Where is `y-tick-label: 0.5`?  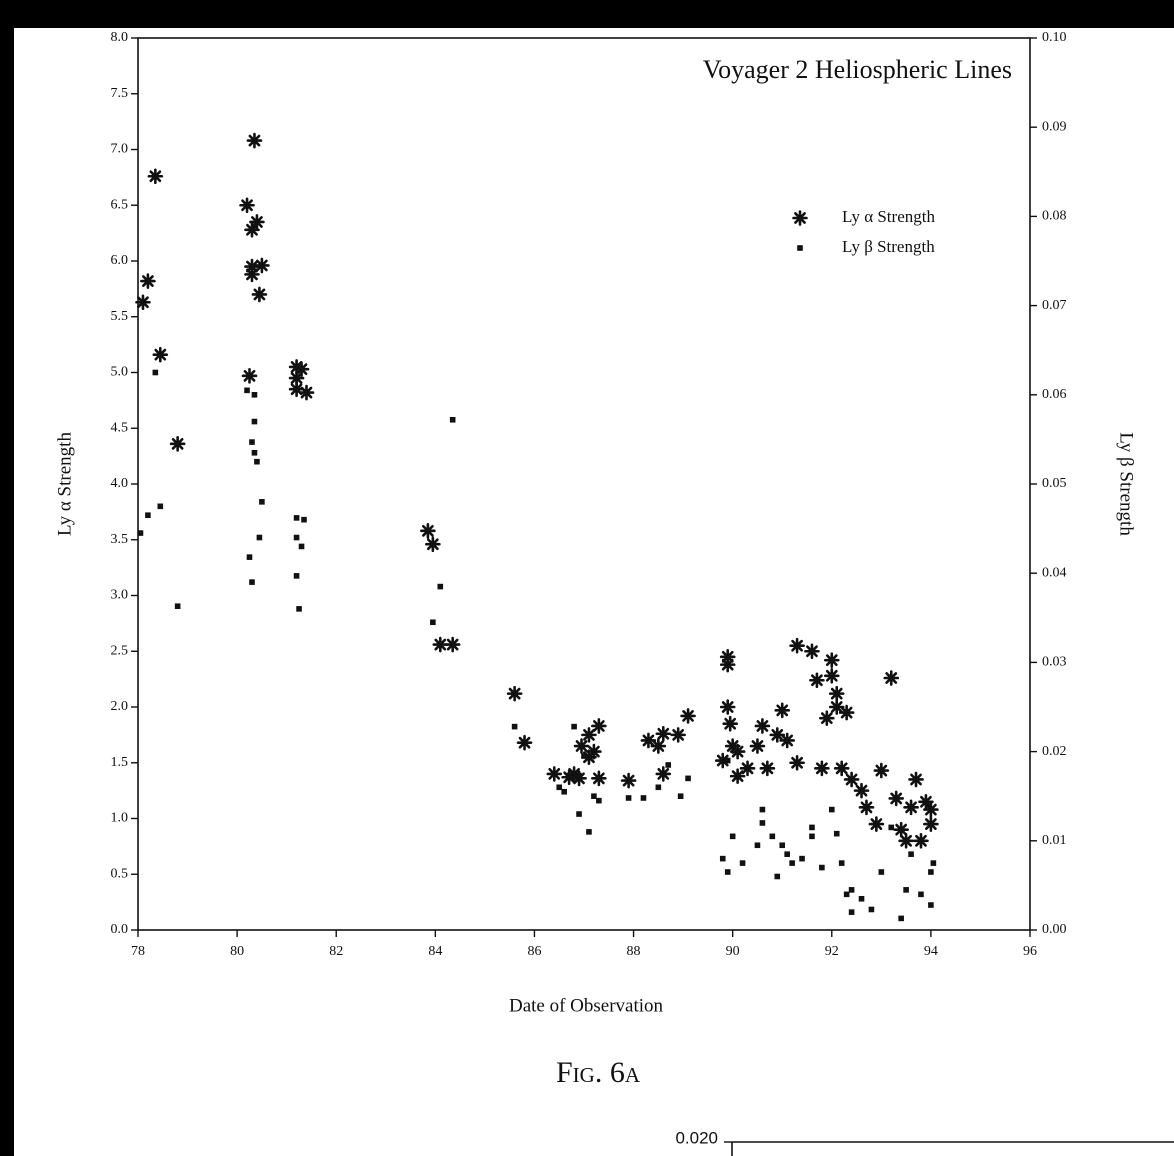 y-tick-label: 0.5 is located at coordinates (120, 873).